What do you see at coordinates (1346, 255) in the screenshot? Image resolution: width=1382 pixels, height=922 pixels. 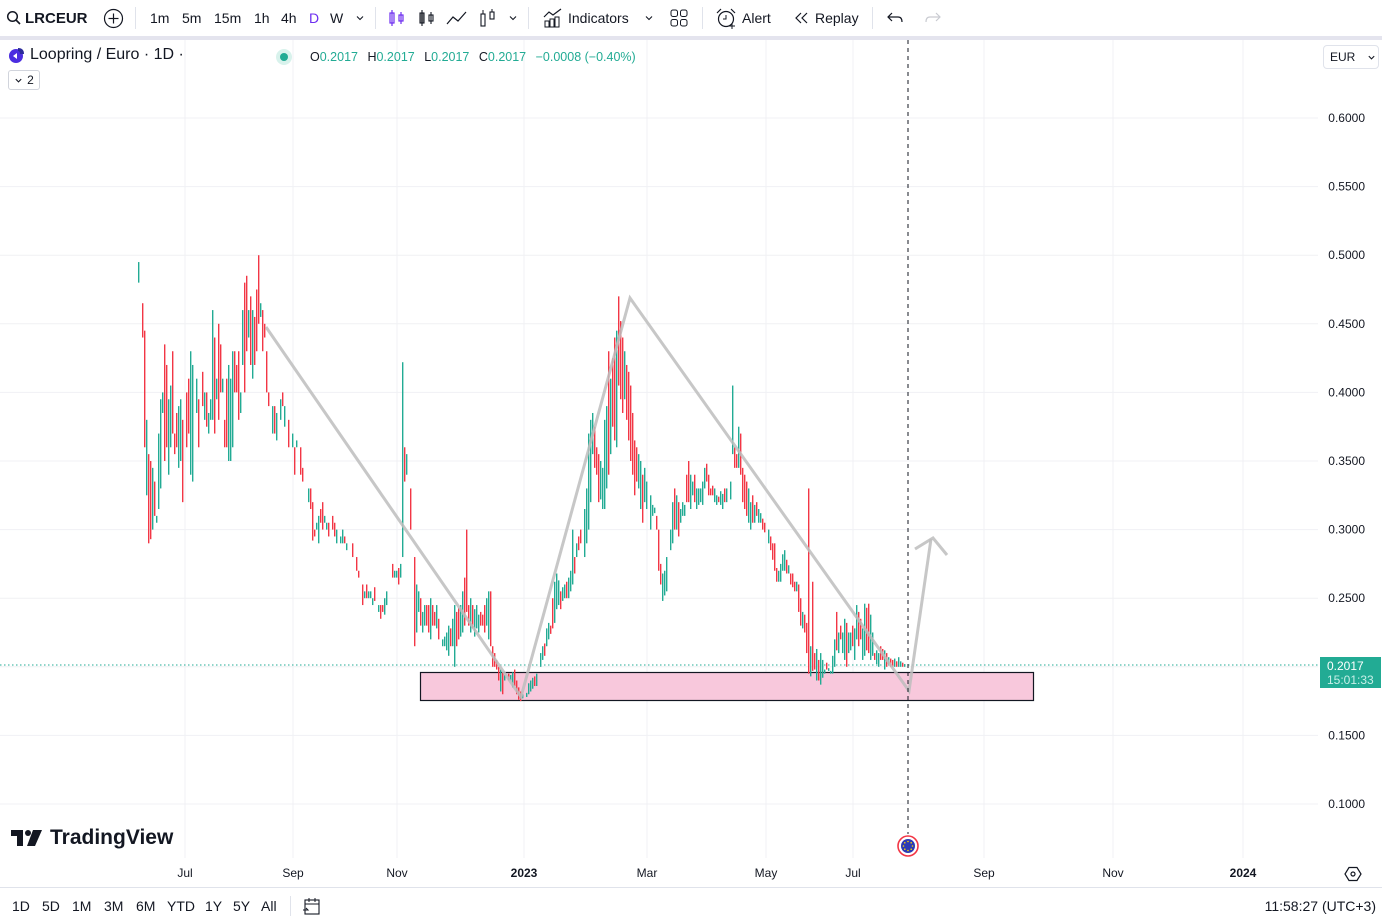 I see `price-tick-label: 0.5000` at bounding box center [1346, 255].